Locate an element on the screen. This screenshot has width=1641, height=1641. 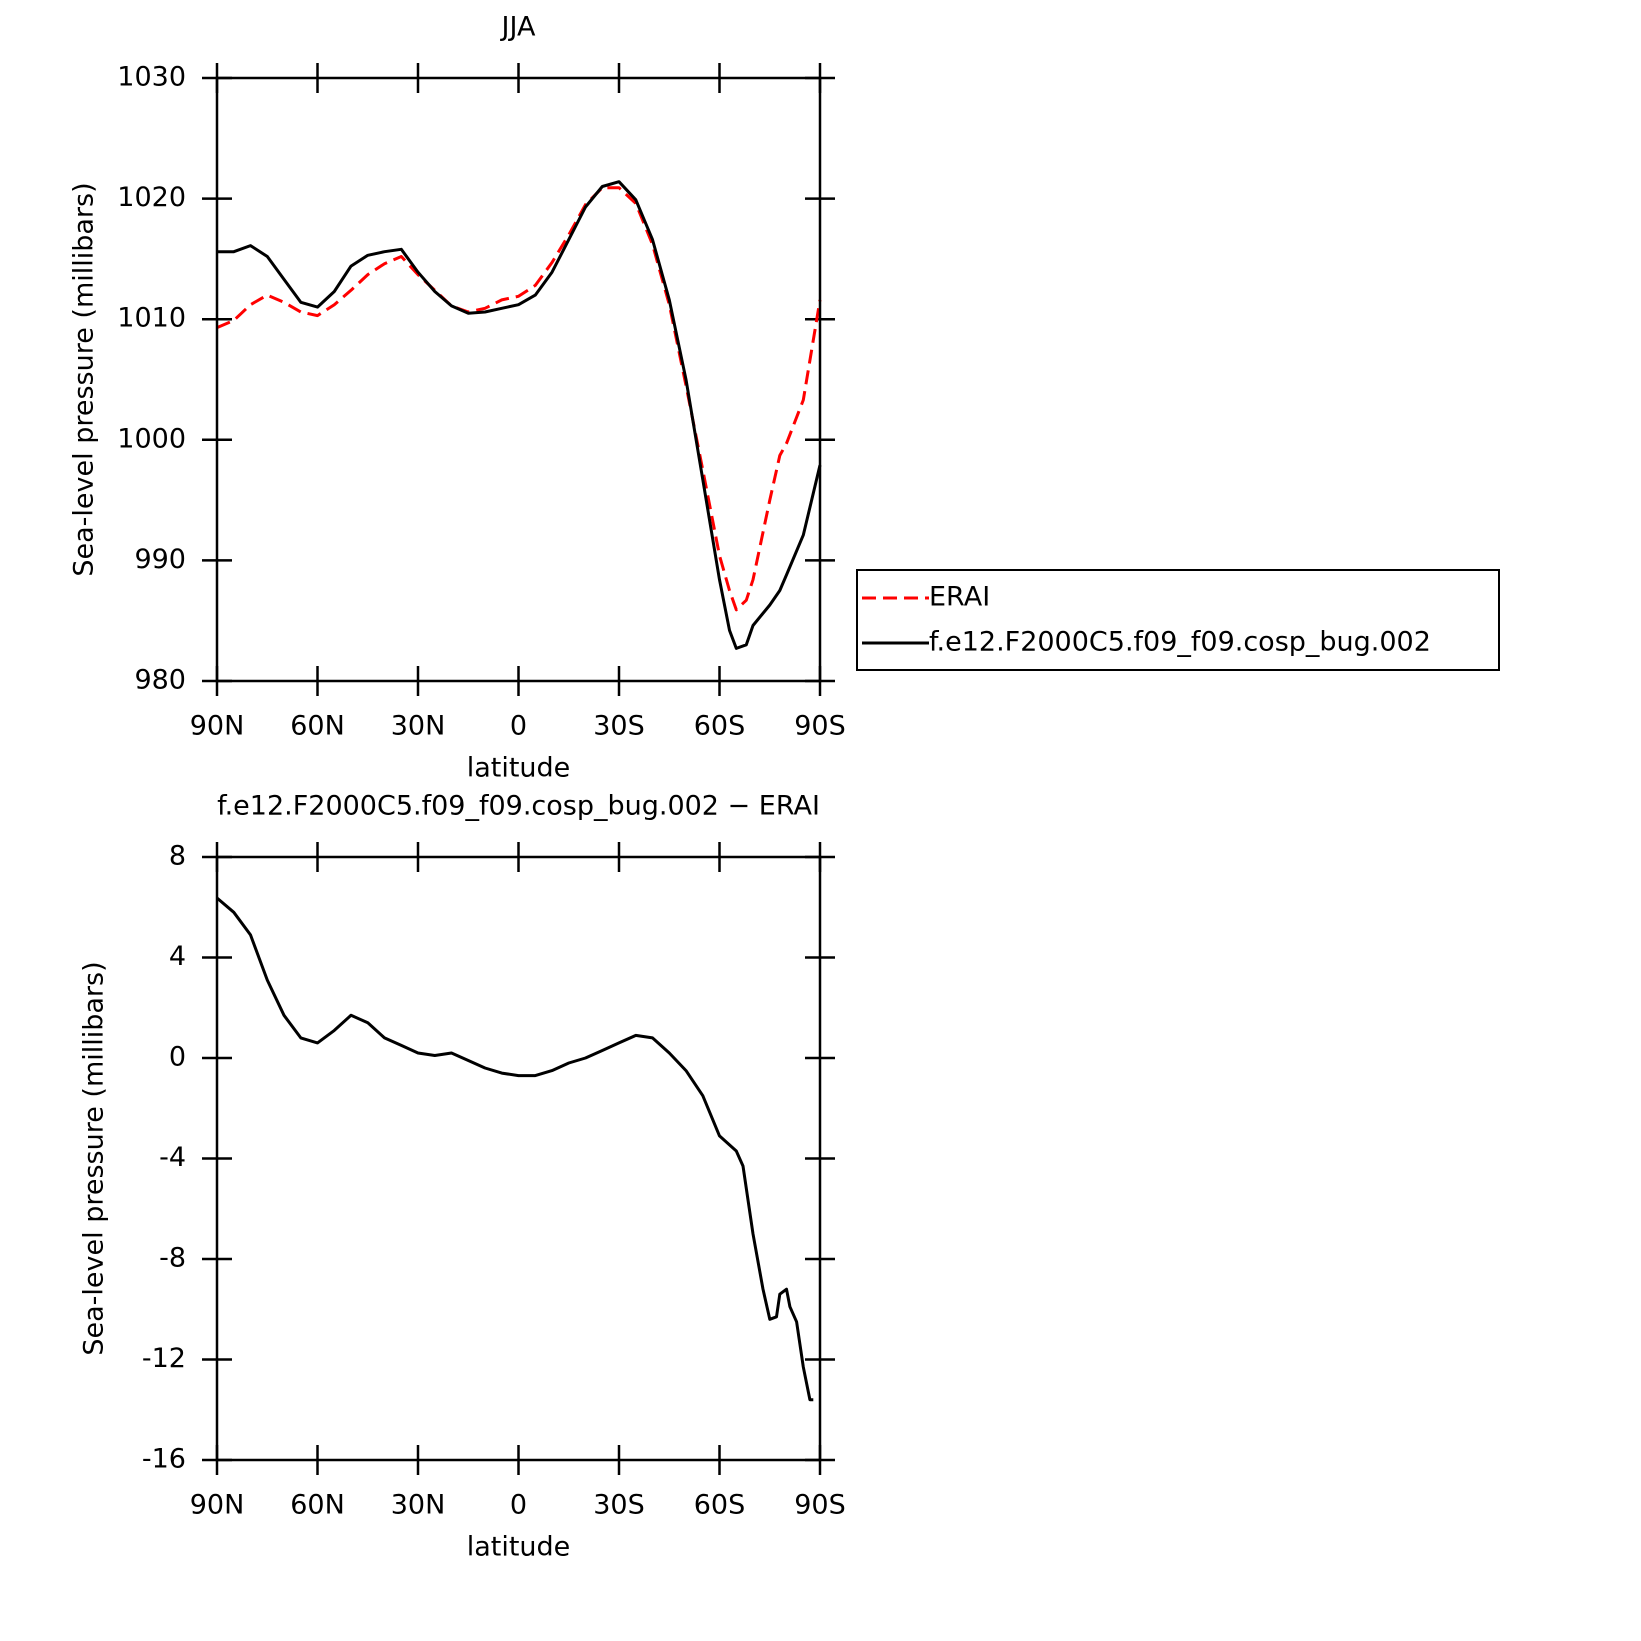
y-tick-label: 1030 is located at coordinates (151, 77).